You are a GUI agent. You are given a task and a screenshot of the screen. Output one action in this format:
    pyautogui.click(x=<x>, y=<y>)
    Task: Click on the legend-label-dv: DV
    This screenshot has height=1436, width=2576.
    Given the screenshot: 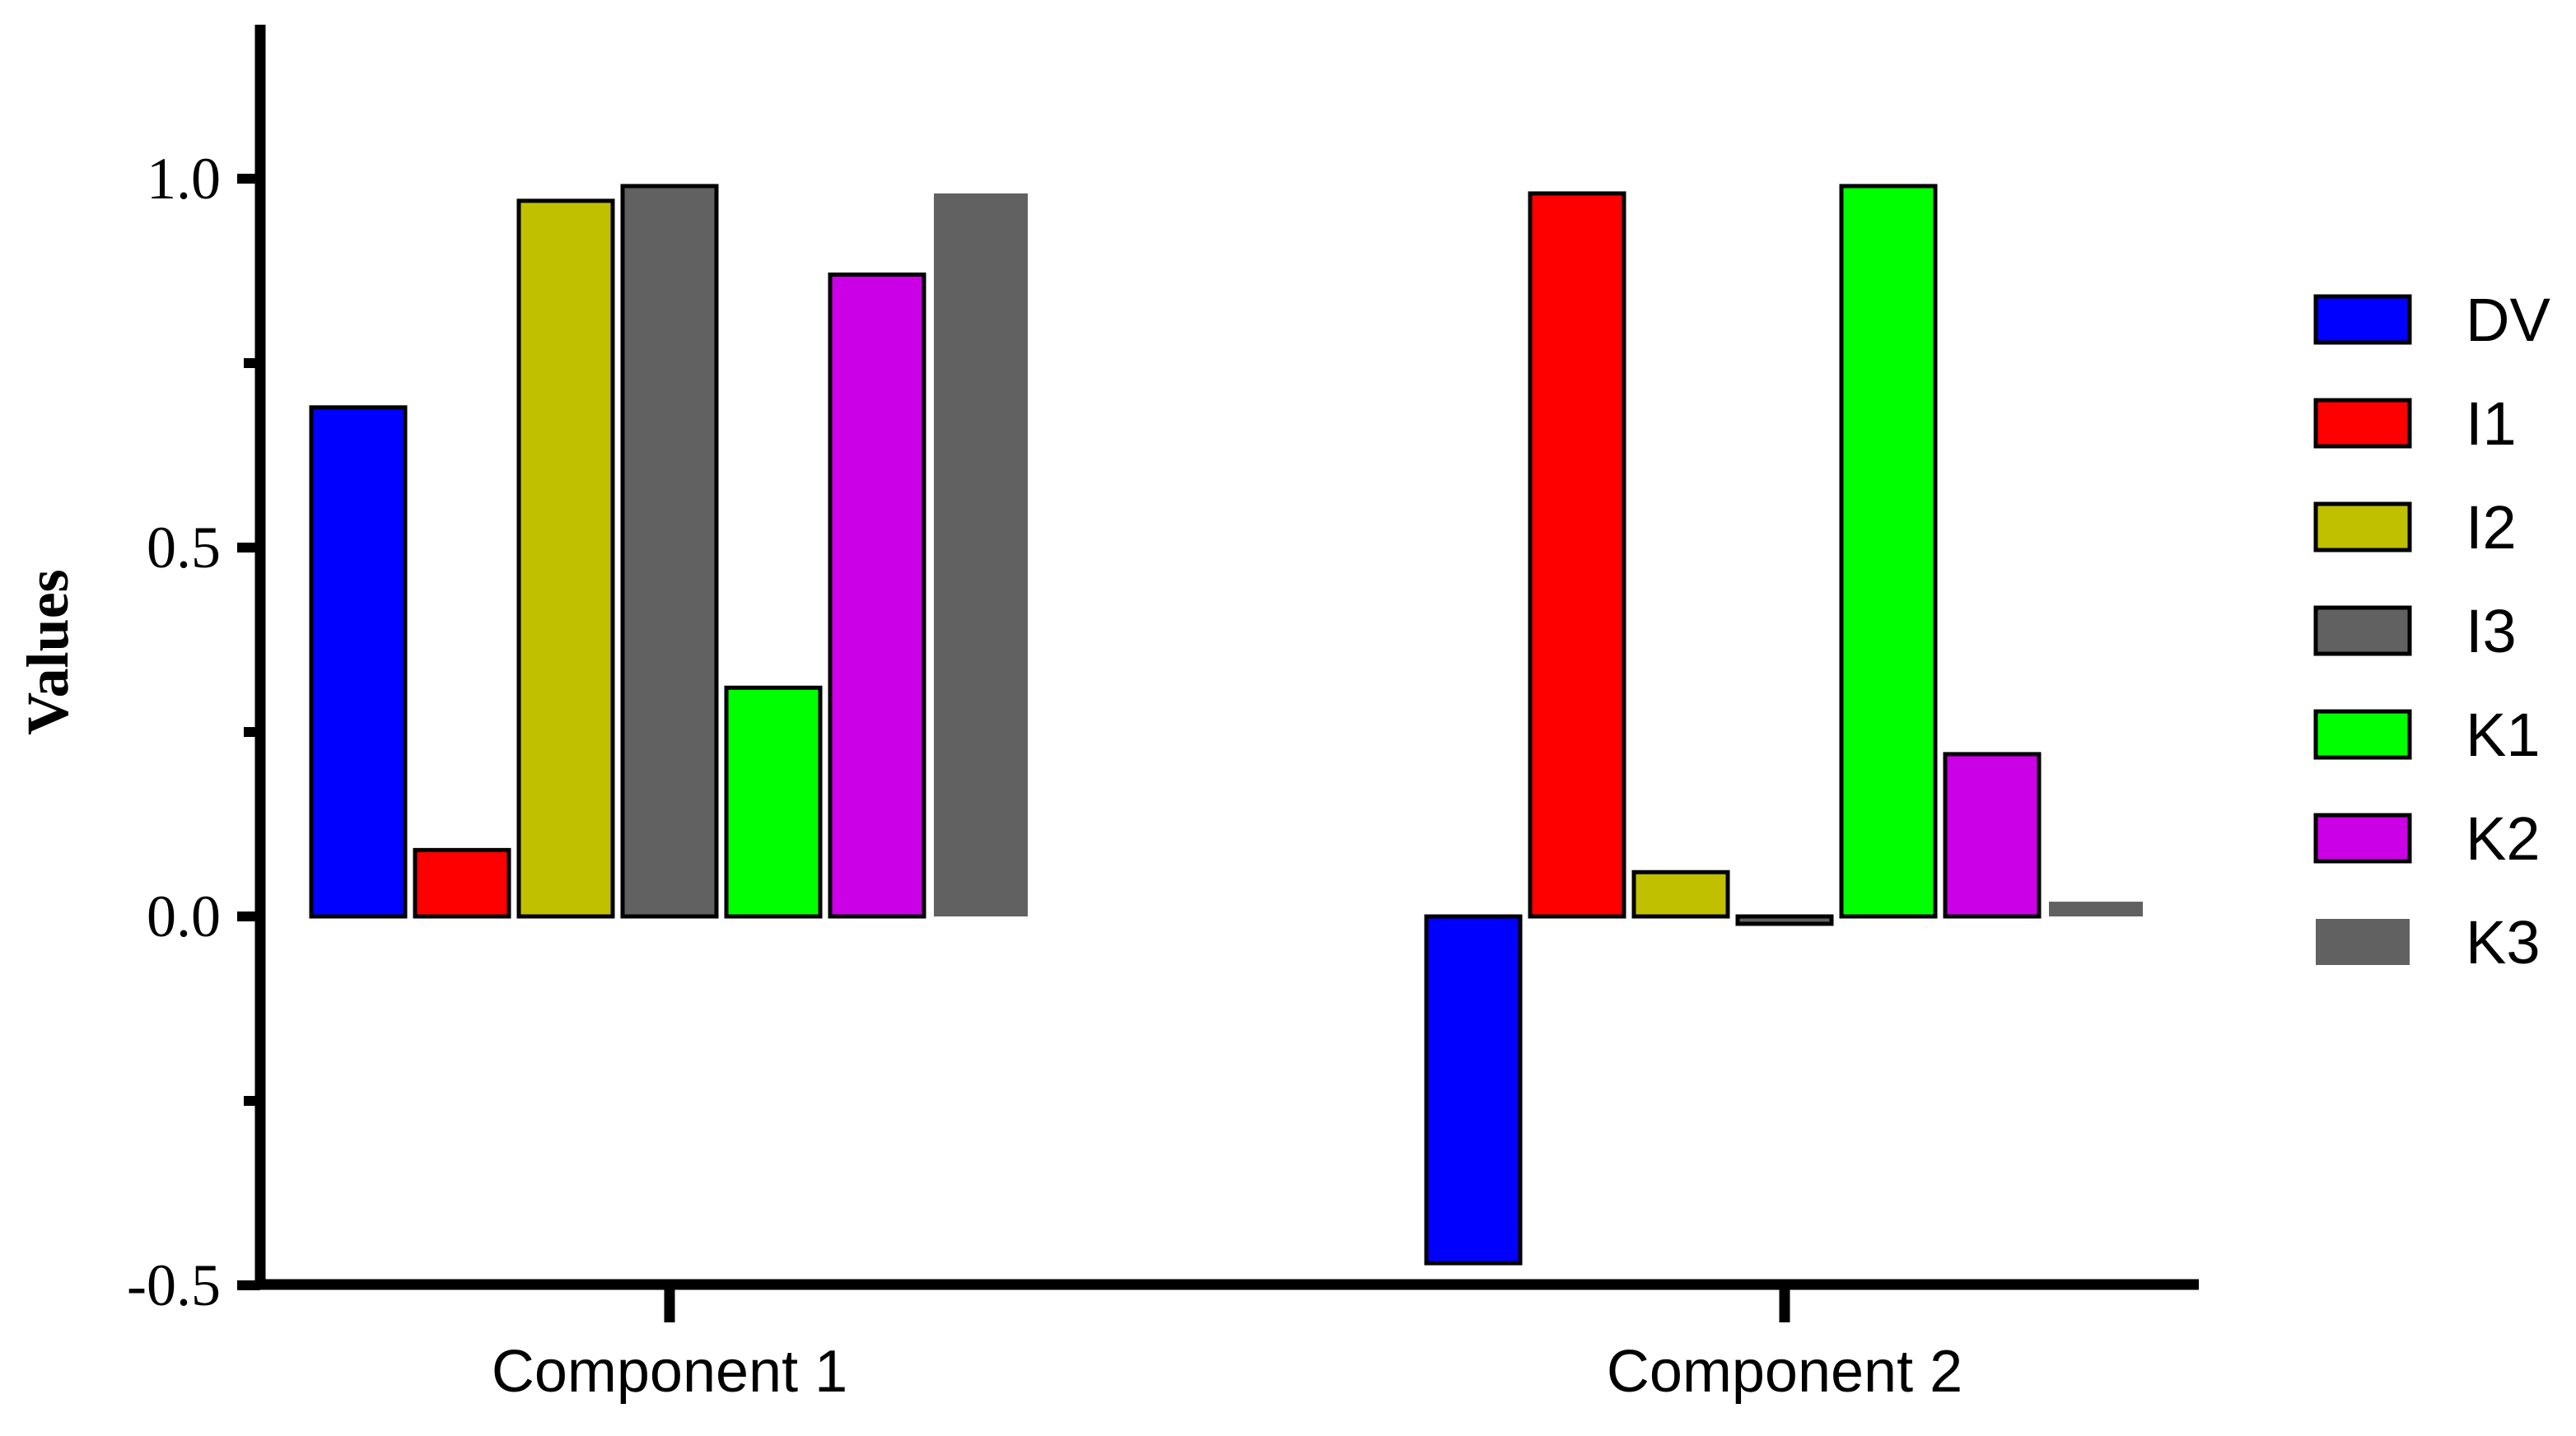 What is the action you would take?
    pyautogui.click(x=2508, y=320)
    